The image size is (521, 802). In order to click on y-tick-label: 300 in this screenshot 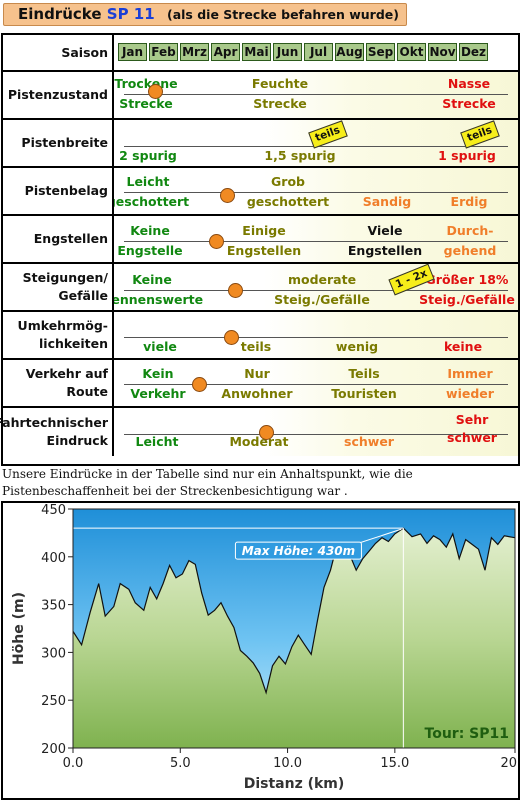, I will do `click(53, 653)`.